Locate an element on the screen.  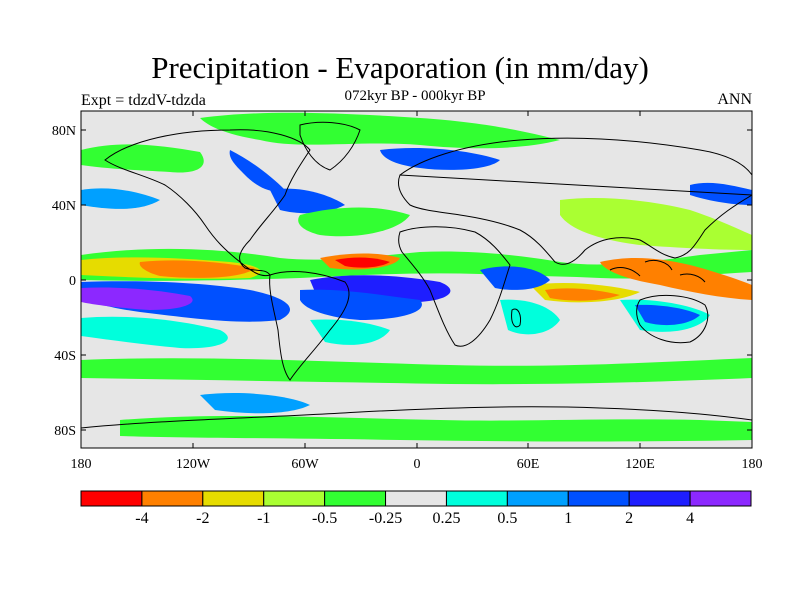
y-tick-label: 0 is located at coordinates (72, 281).